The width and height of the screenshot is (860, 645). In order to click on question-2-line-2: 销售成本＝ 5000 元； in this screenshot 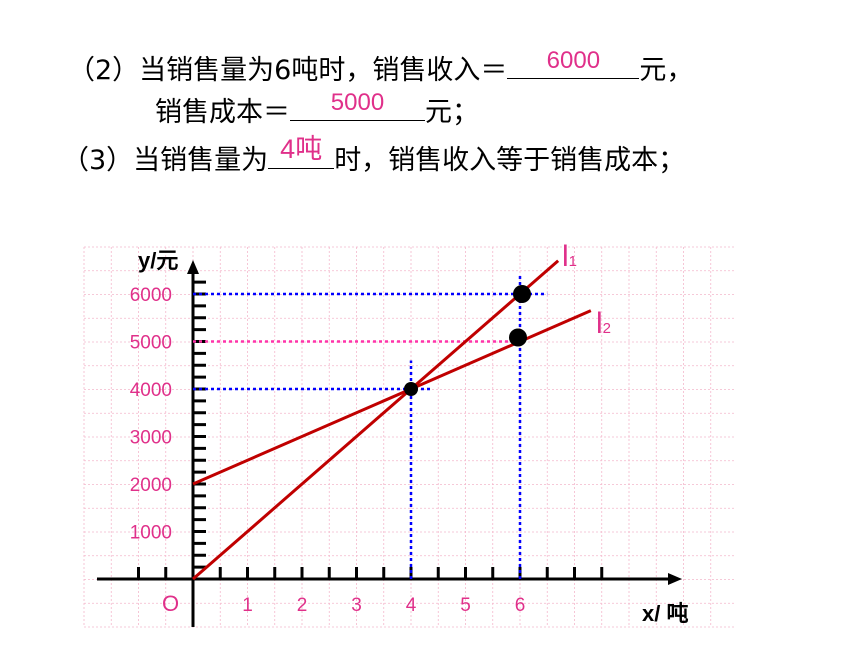, I will do `click(317, 109)`.